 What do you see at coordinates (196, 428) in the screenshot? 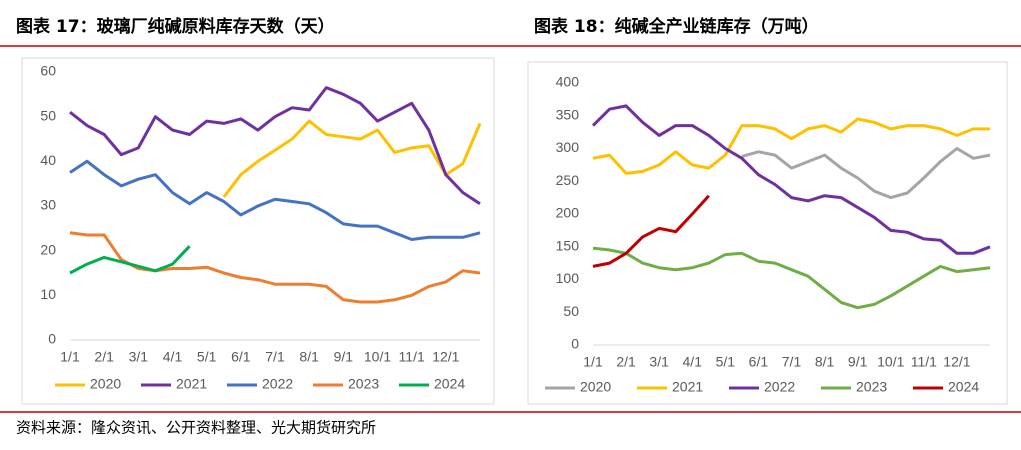
I see `source-note: 资料来源：隆众资讯、公开资料整理、光大期货研究所` at bounding box center [196, 428].